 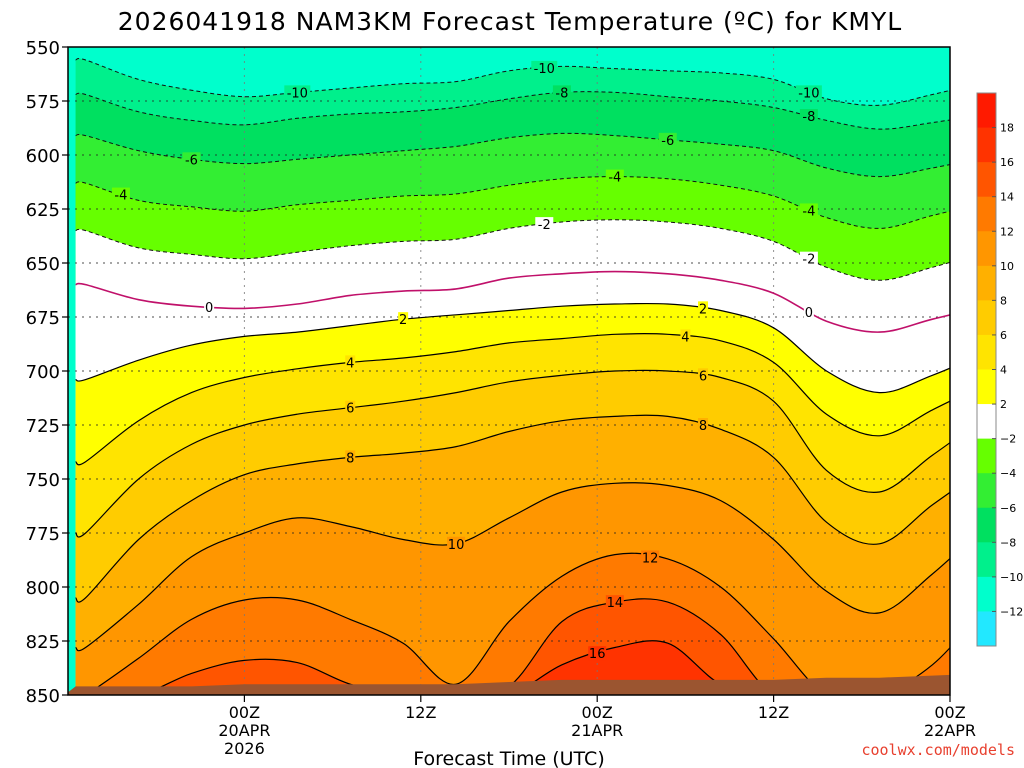 I want to click on colorbar-label: 4, so click(x=1003, y=370).